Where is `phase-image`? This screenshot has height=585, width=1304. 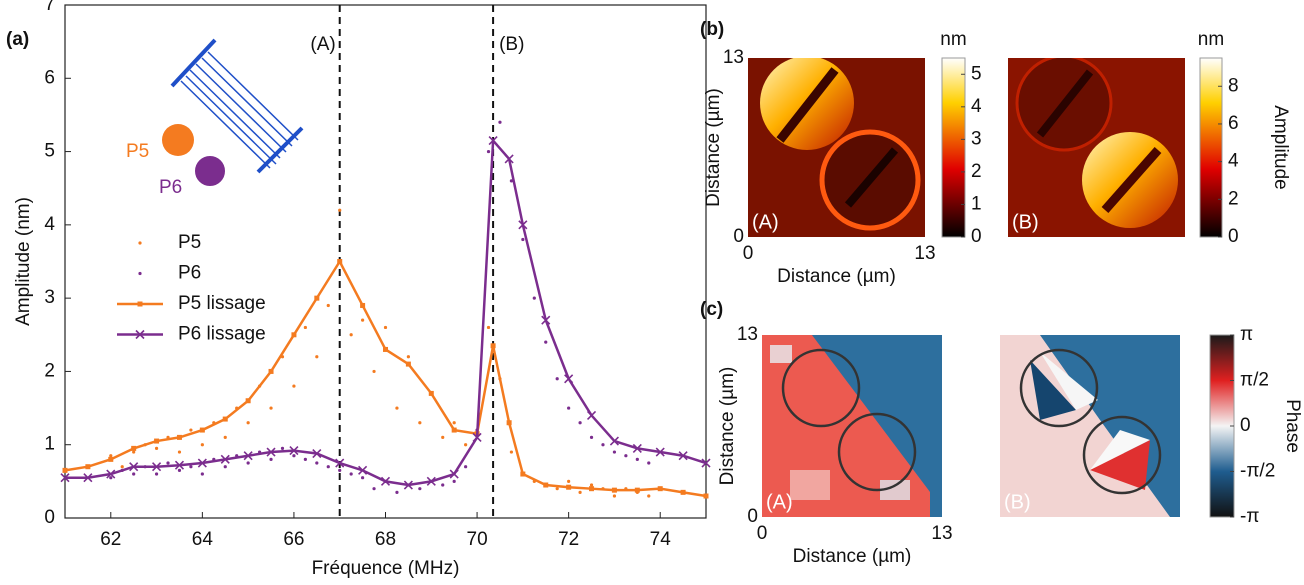 phase-image is located at coordinates (1090, 426).